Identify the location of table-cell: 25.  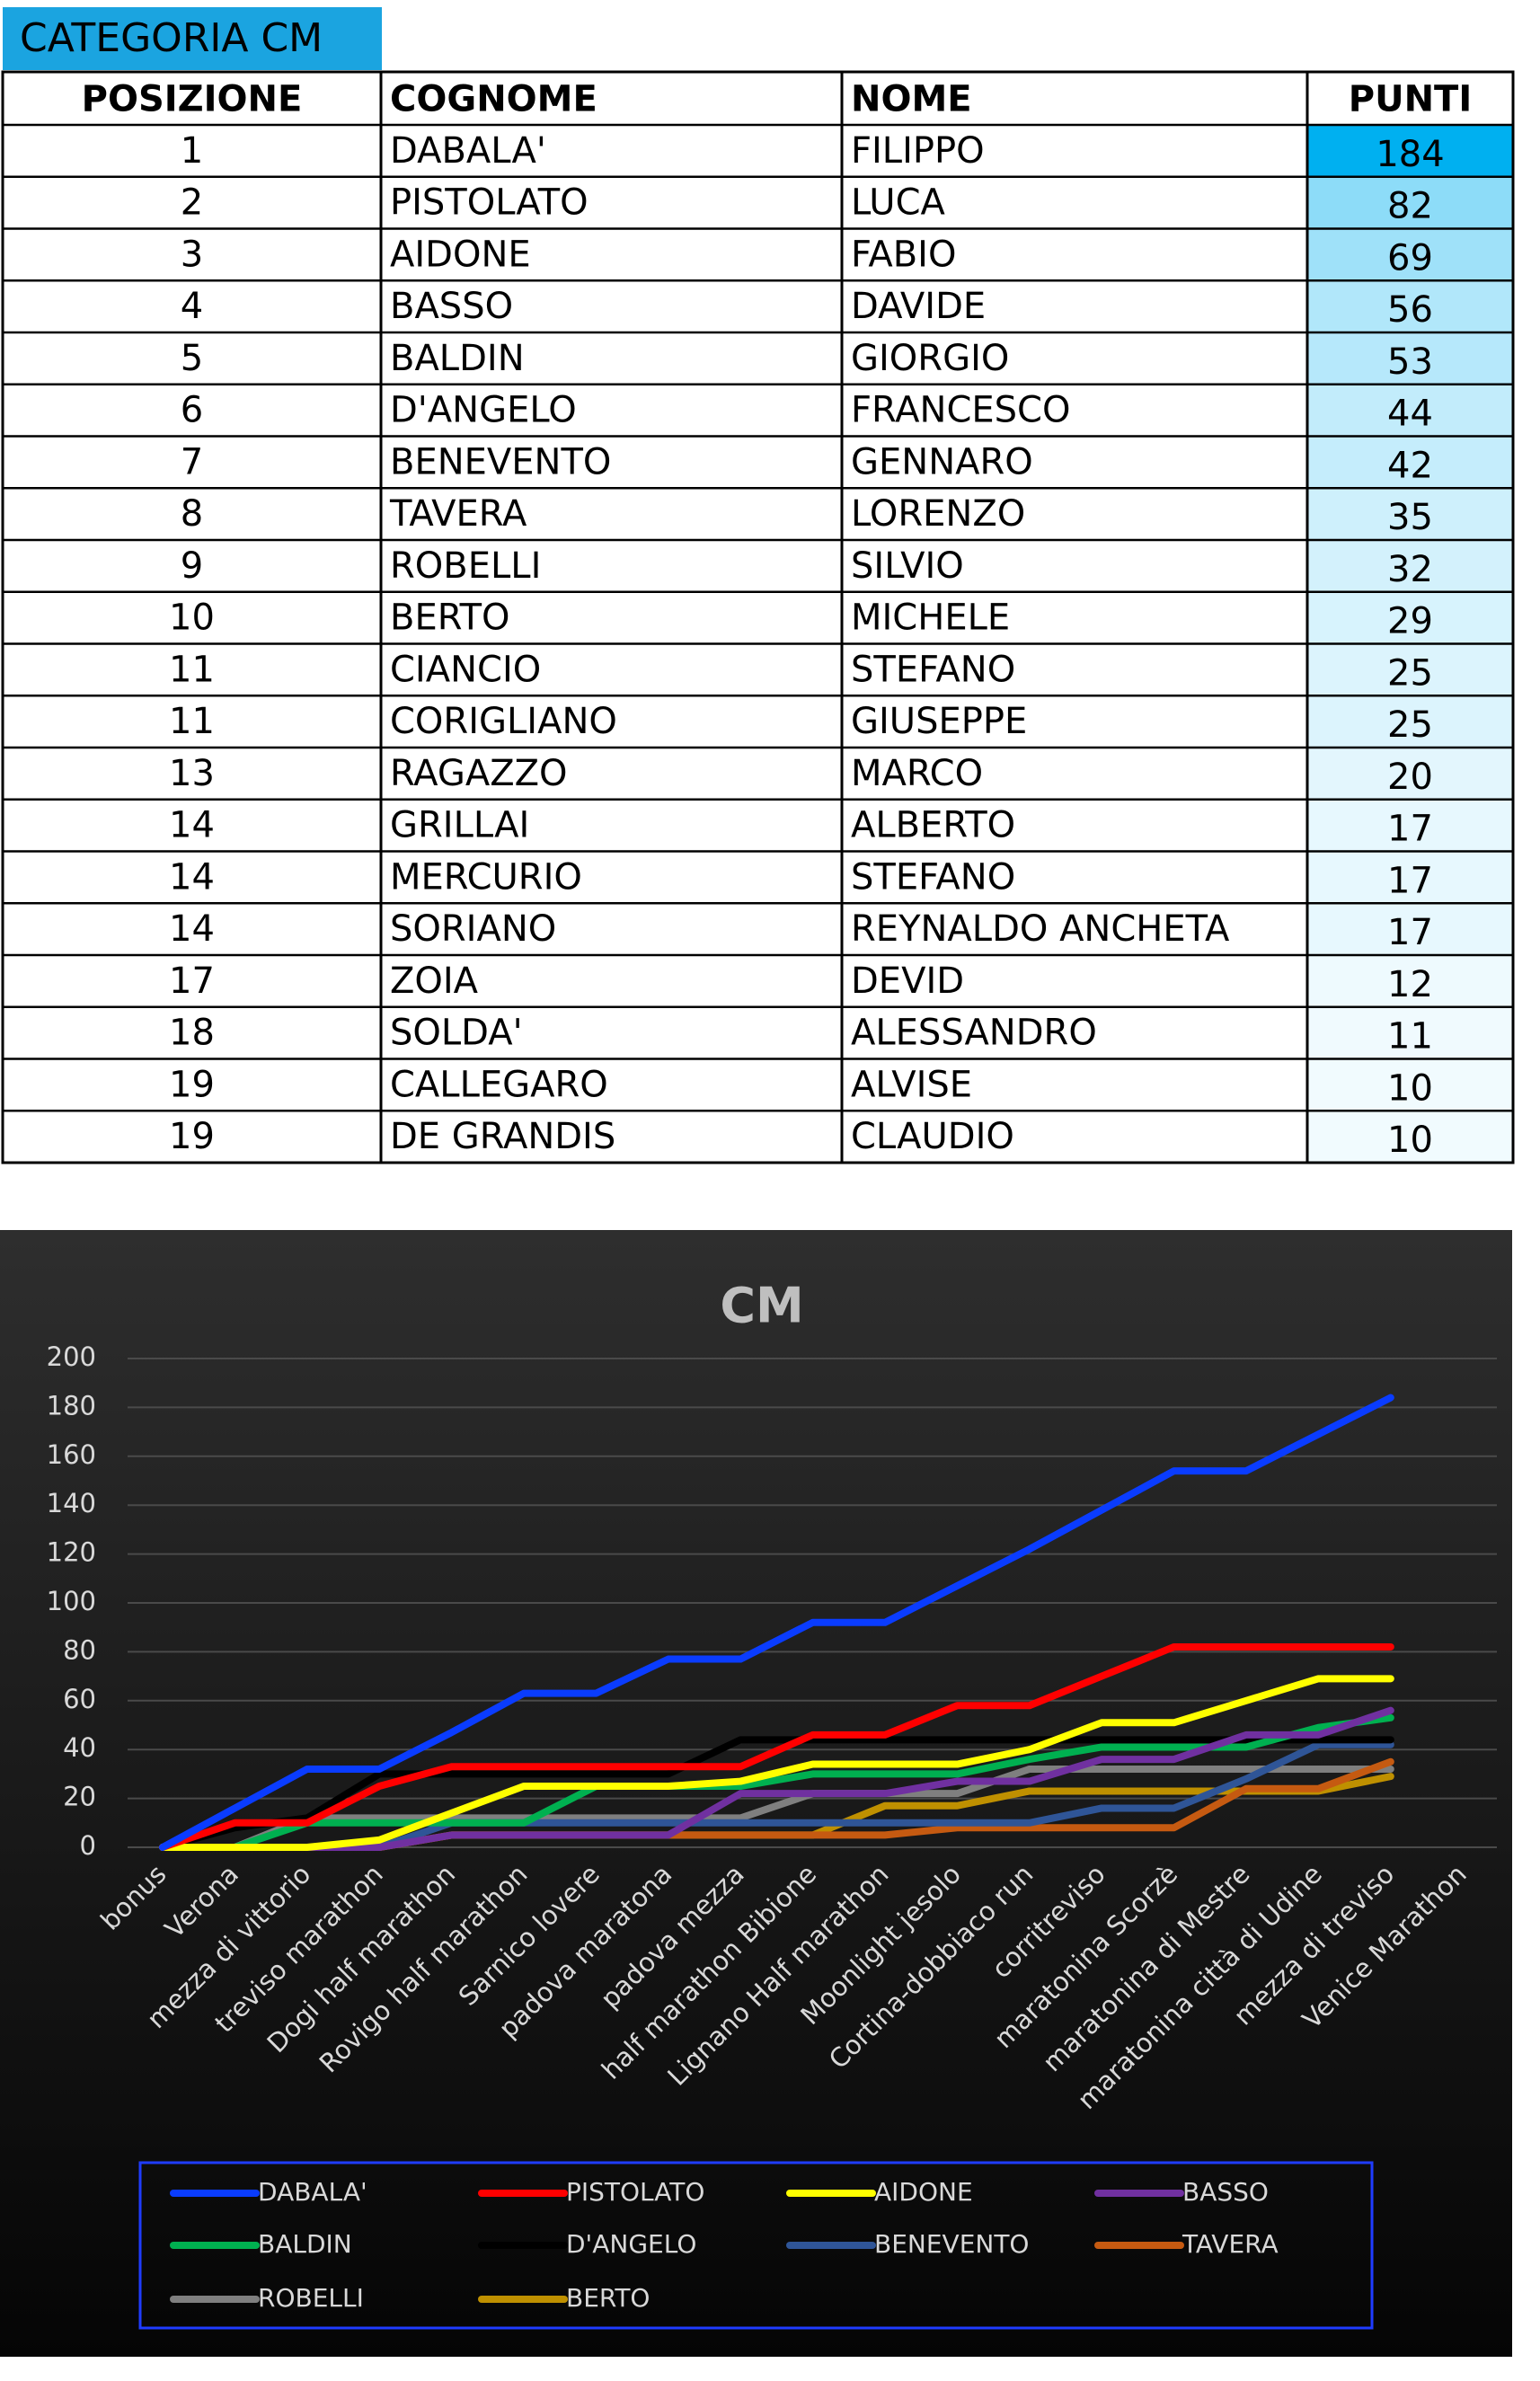
(1410, 725).